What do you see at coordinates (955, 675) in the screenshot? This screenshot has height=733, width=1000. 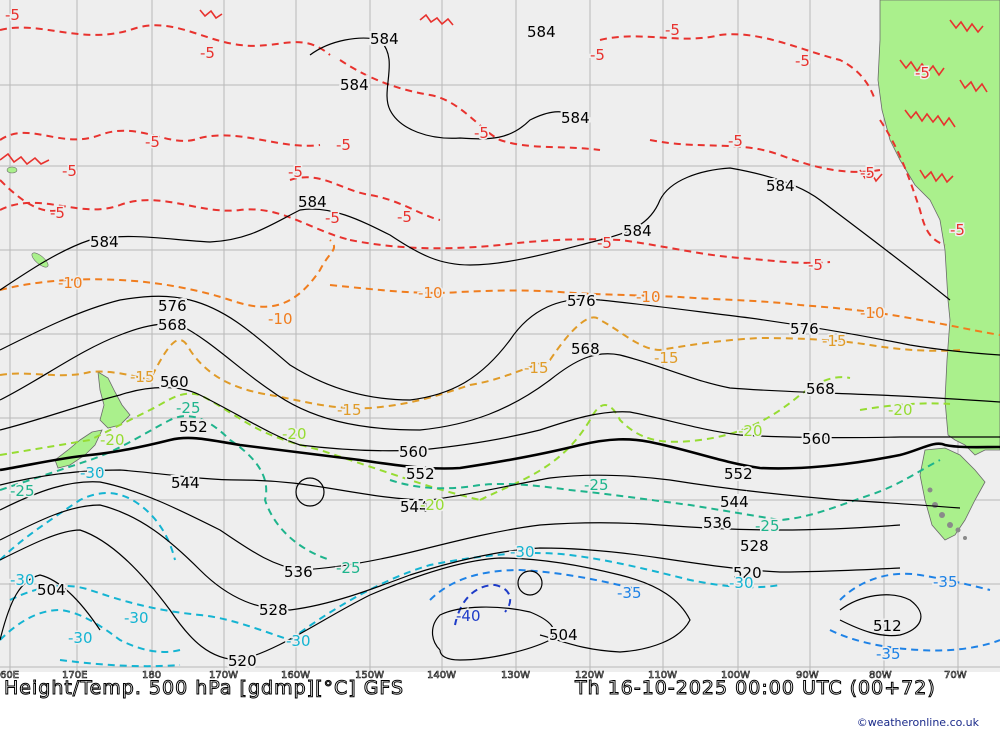 I see `lon-label: 70W` at bounding box center [955, 675].